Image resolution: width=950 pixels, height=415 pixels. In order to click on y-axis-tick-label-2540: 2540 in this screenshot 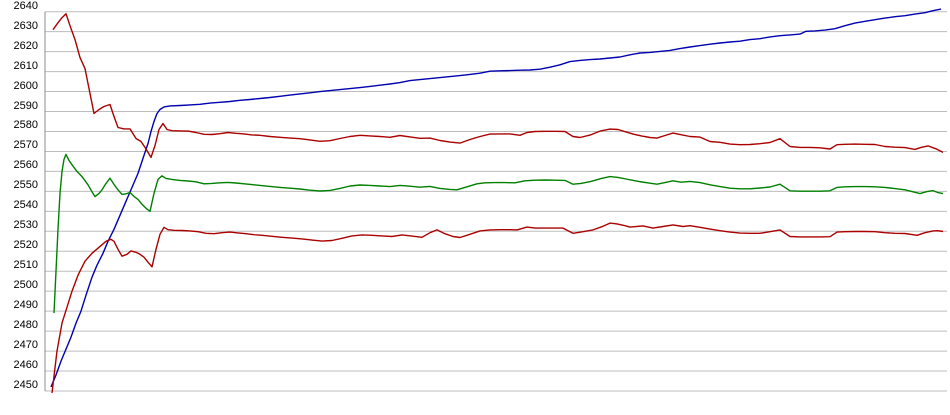, I will do `click(25, 205)`.